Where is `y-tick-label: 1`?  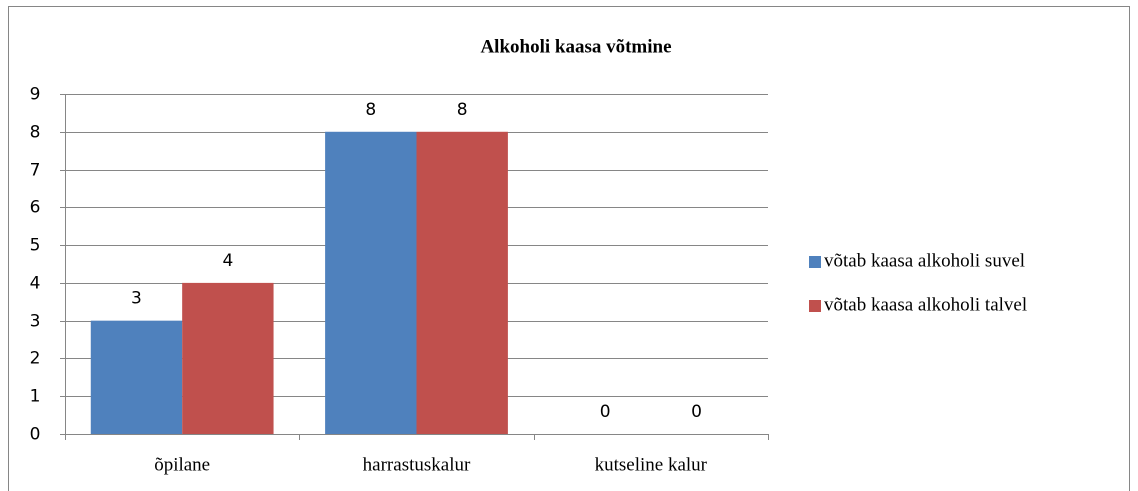 y-tick-label: 1 is located at coordinates (35, 397).